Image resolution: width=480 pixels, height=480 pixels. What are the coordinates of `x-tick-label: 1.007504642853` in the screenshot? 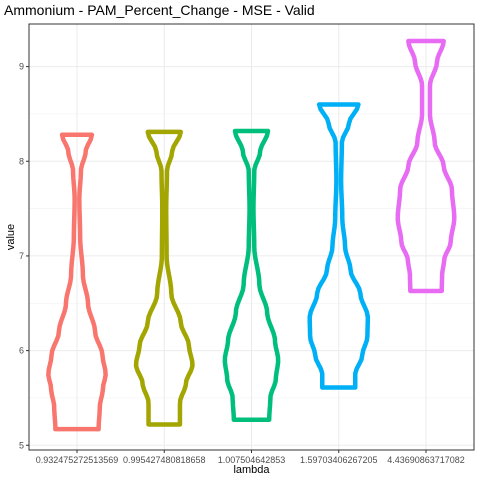 It's located at (252, 460).